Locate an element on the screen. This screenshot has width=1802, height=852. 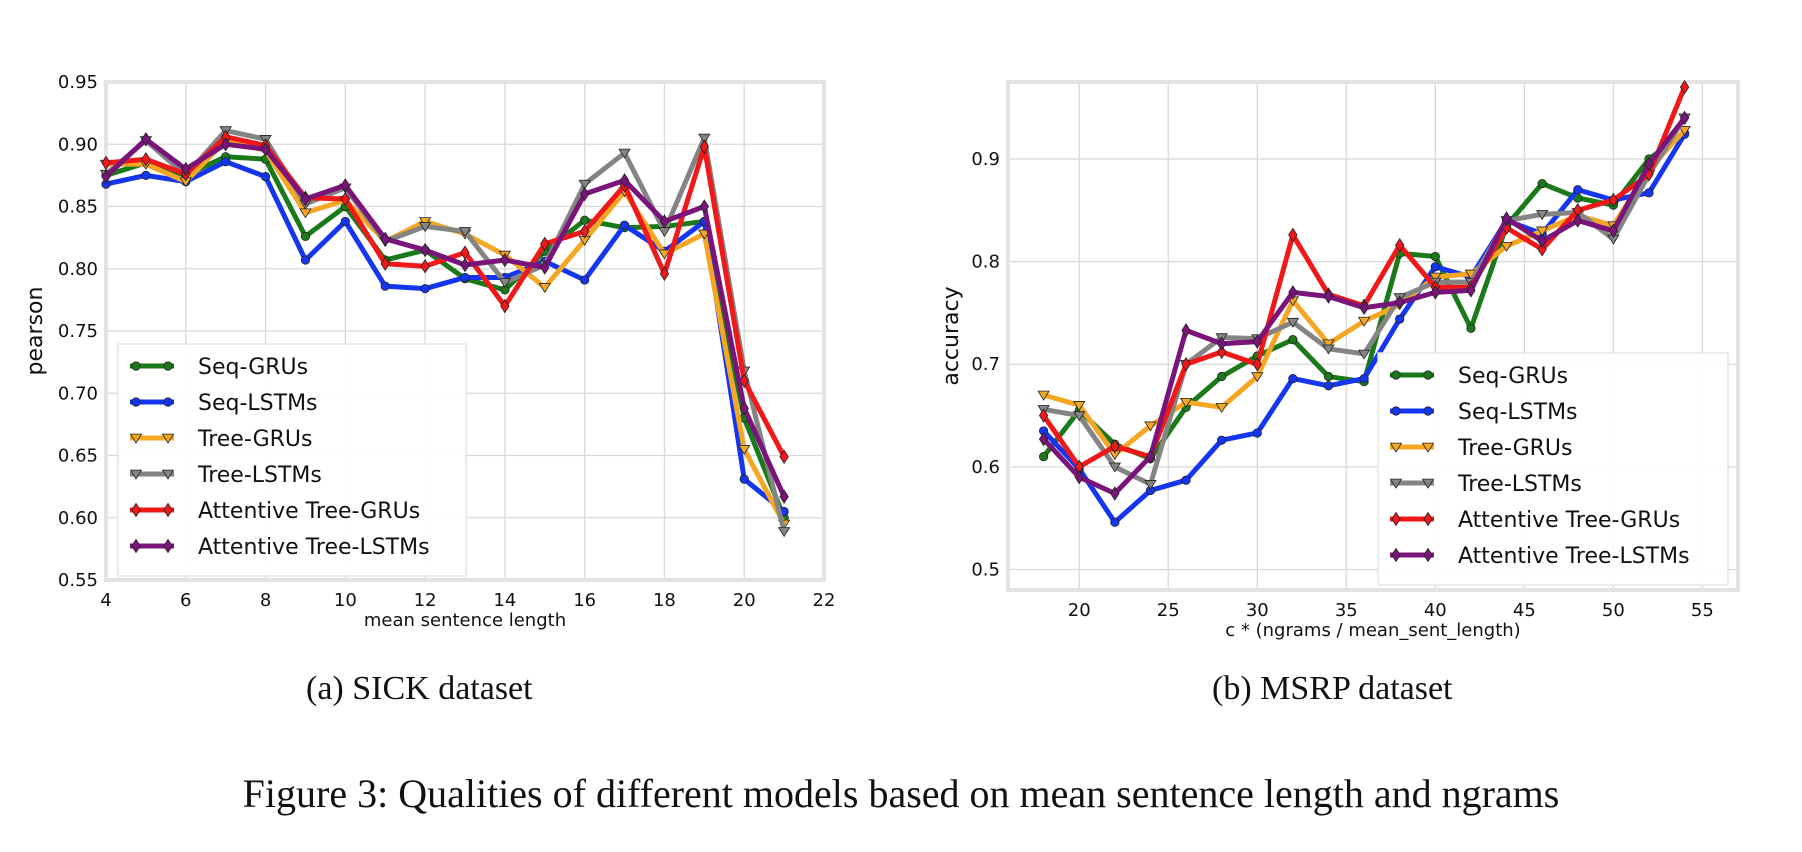
msrp-legend-label: Seq-LSTMs is located at coordinates (1518, 412).